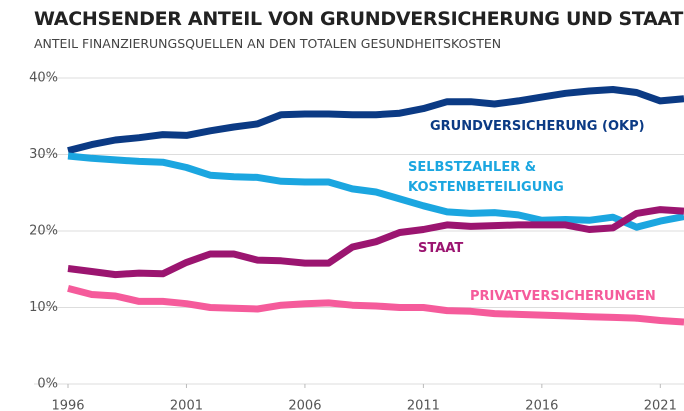 The width and height of the screenshot is (684, 411). Describe the element at coordinates (441, 248) in the screenshot. I see `series-label: STAAT` at that location.